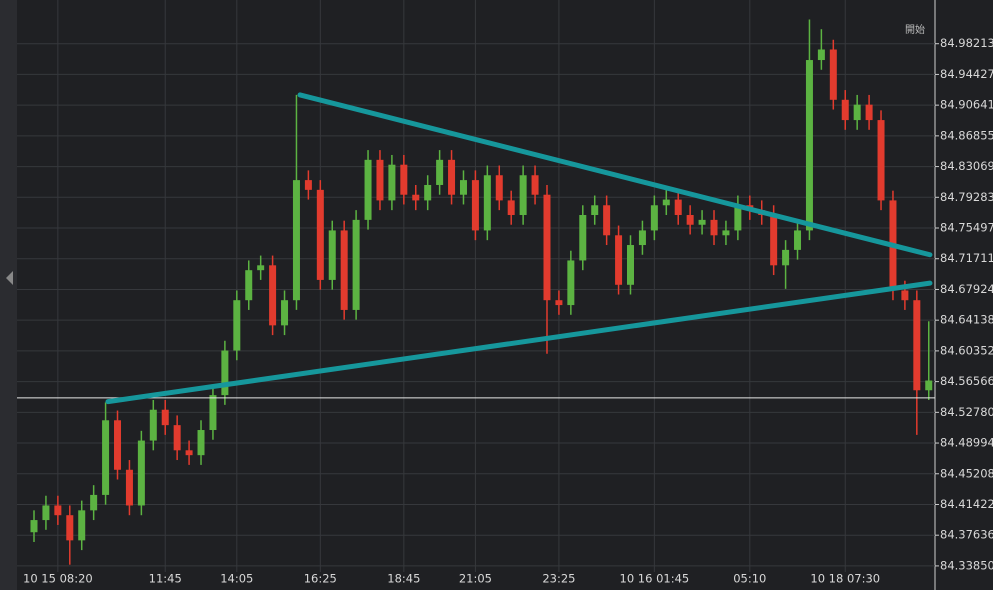  Describe the element at coordinates (966, 105) in the screenshot. I see `y-tick-label: 84.90641` at that location.